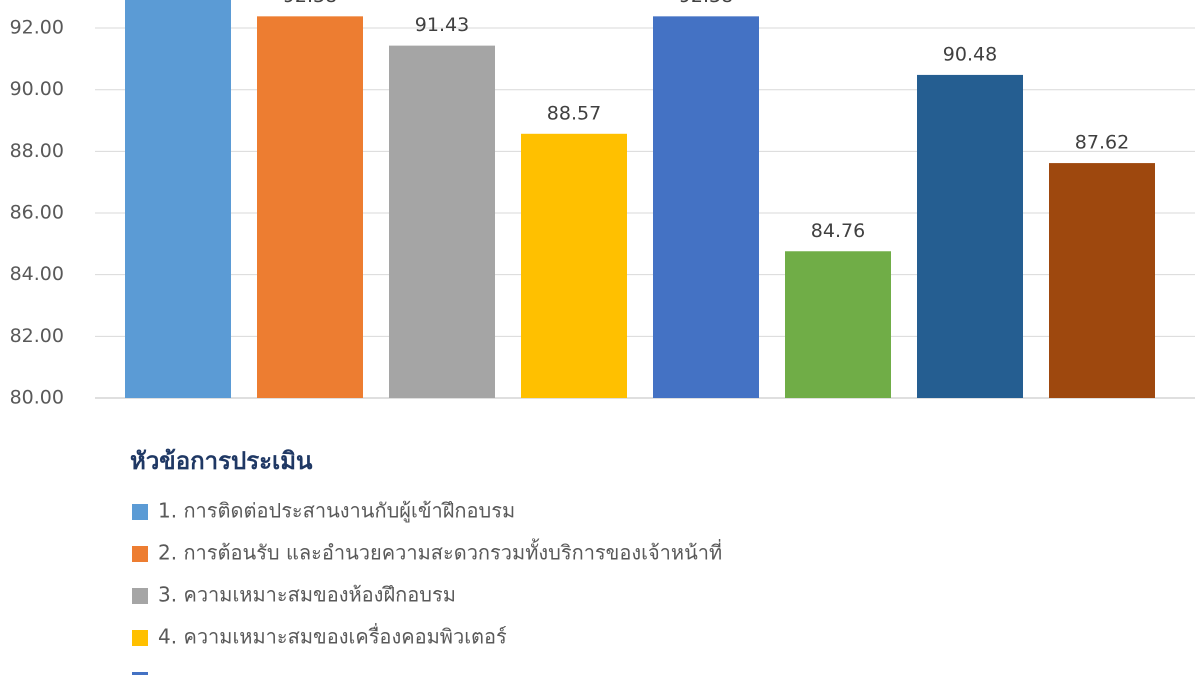  Describe the element at coordinates (37, 28) in the screenshot. I see `y-tick-label: 92.00` at that location.